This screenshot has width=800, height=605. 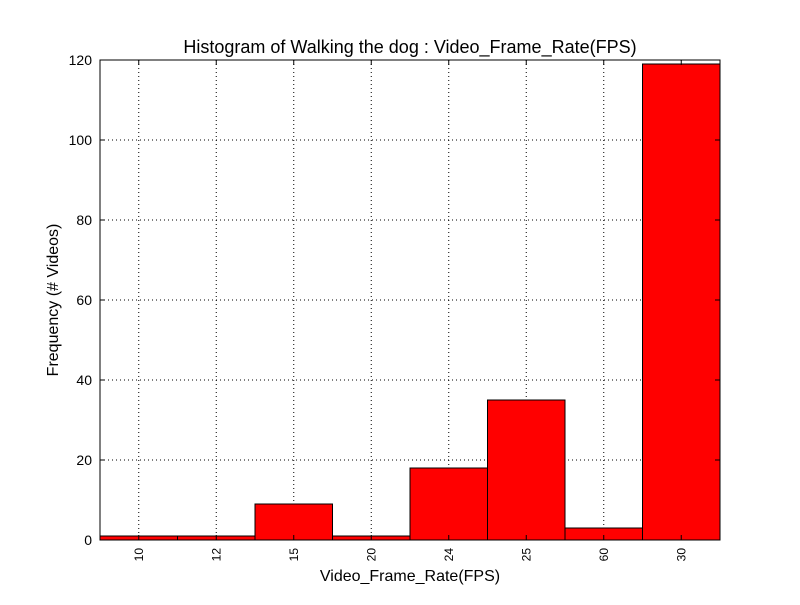 I want to click on y-tick-label: 80, so click(x=84, y=220).